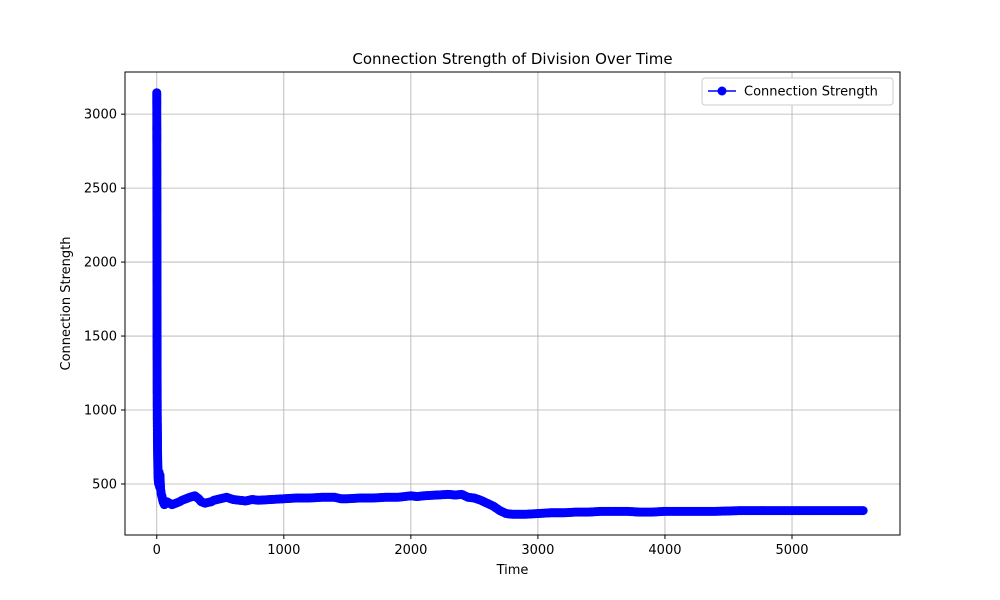 The width and height of the screenshot is (1000, 600). I want to click on y-tick-label: 500, so click(104, 484).